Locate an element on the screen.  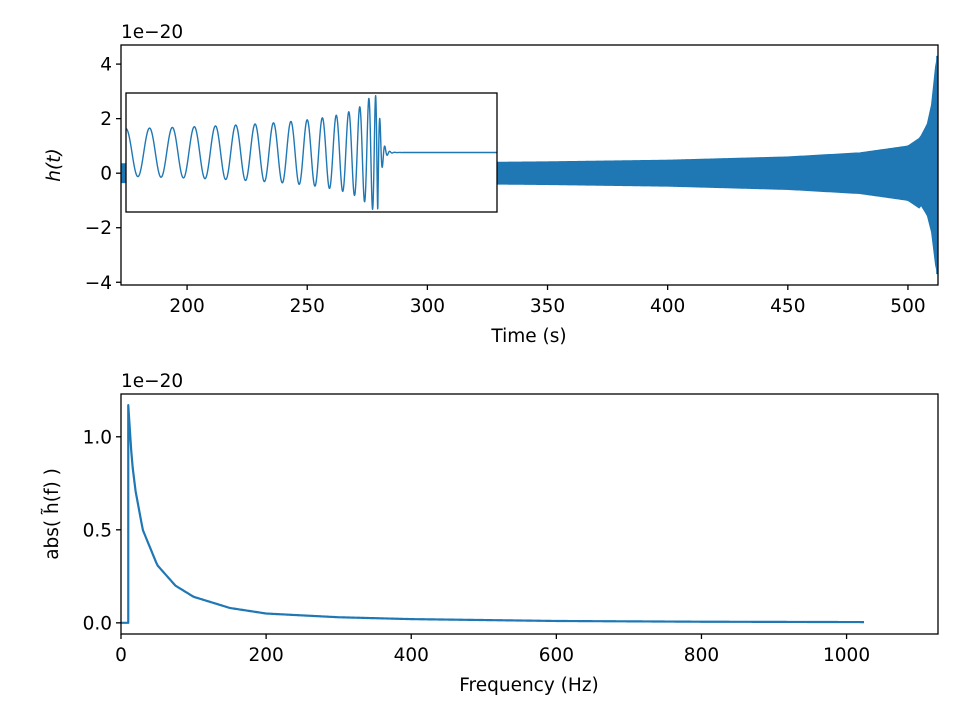
inset-waveform is located at coordinates (311, 152).